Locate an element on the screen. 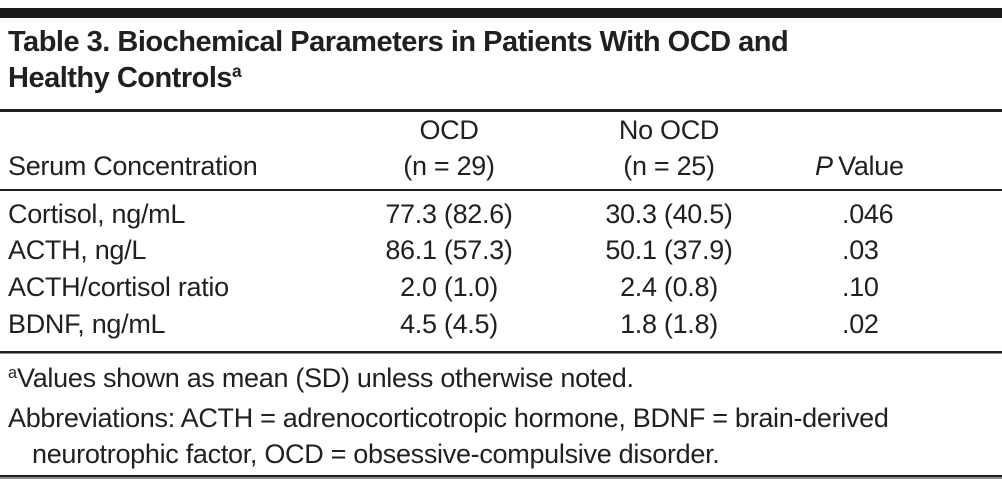  column-header-p-value: P Value is located at coordinates (890, 151).